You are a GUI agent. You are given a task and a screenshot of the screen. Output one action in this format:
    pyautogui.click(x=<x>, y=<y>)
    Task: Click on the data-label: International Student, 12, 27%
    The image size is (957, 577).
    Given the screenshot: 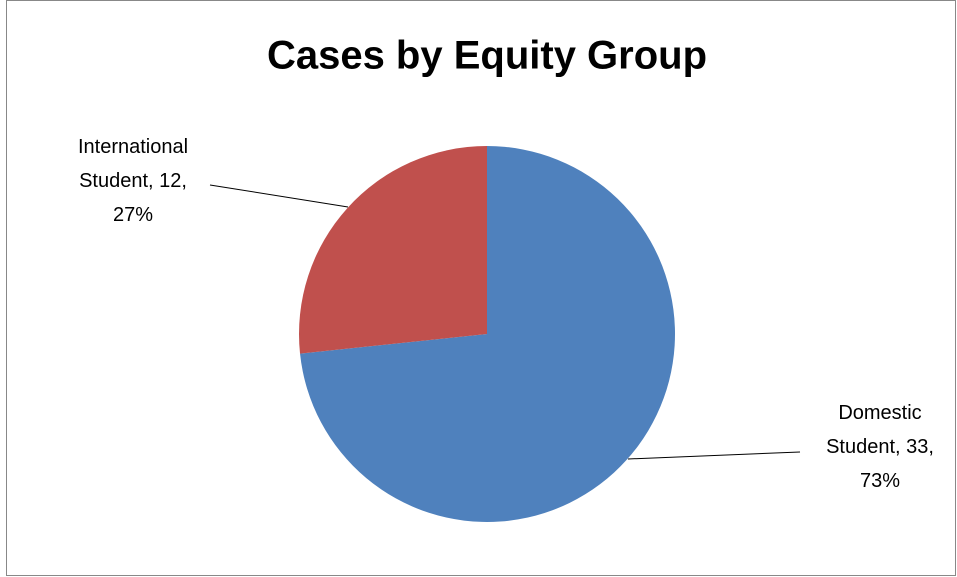 What is the action you would take?
    pyautogui.click(x=133, y=181)
    